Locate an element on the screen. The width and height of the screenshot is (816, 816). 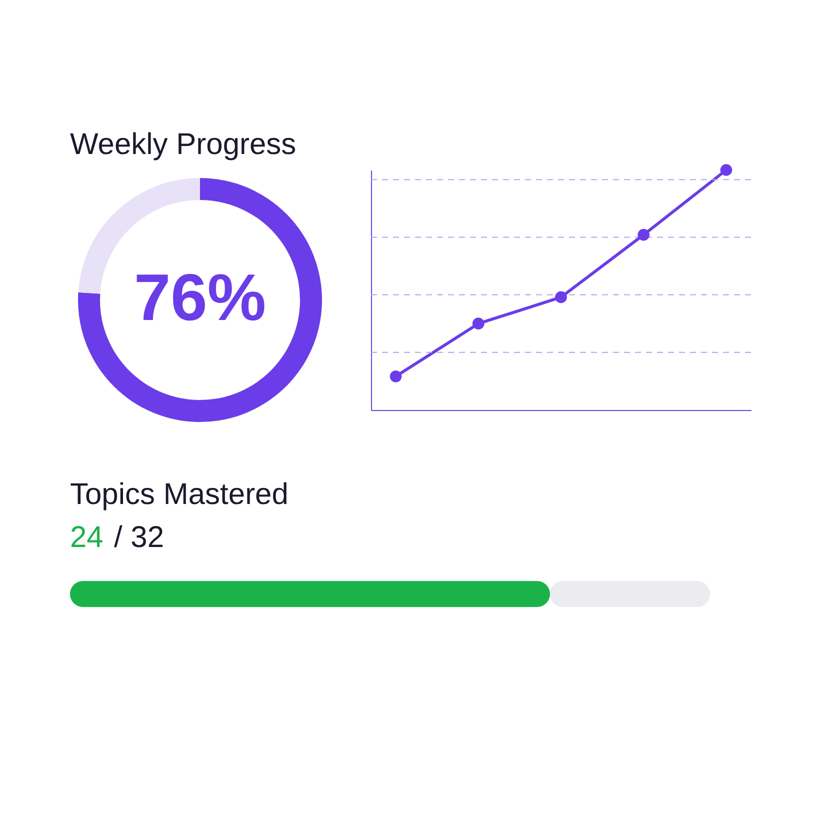
text: 24 is located at coordinates (87, 537).